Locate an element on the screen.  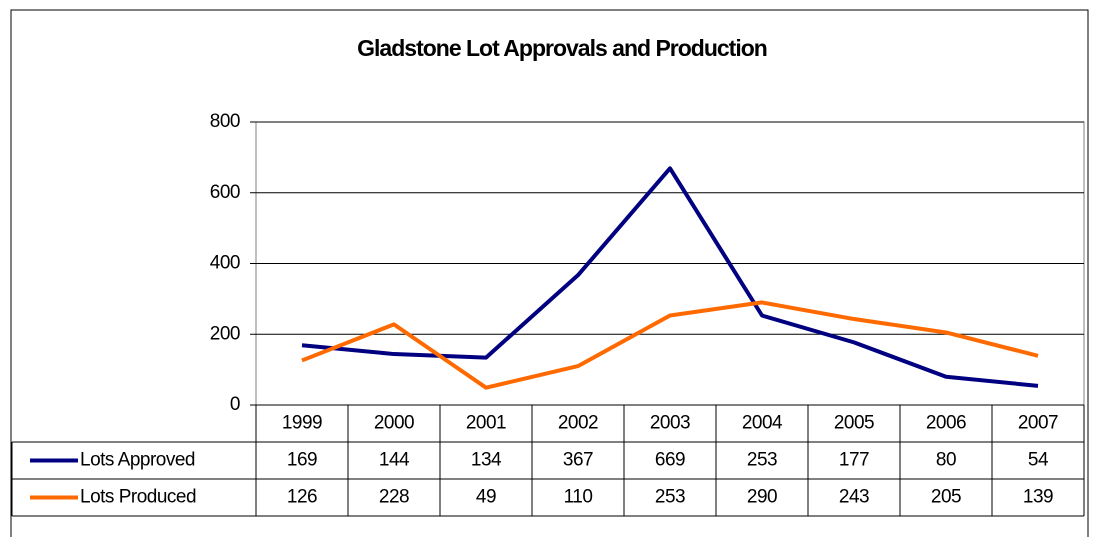
table-value: 49 is located at coordinates (486, 497).